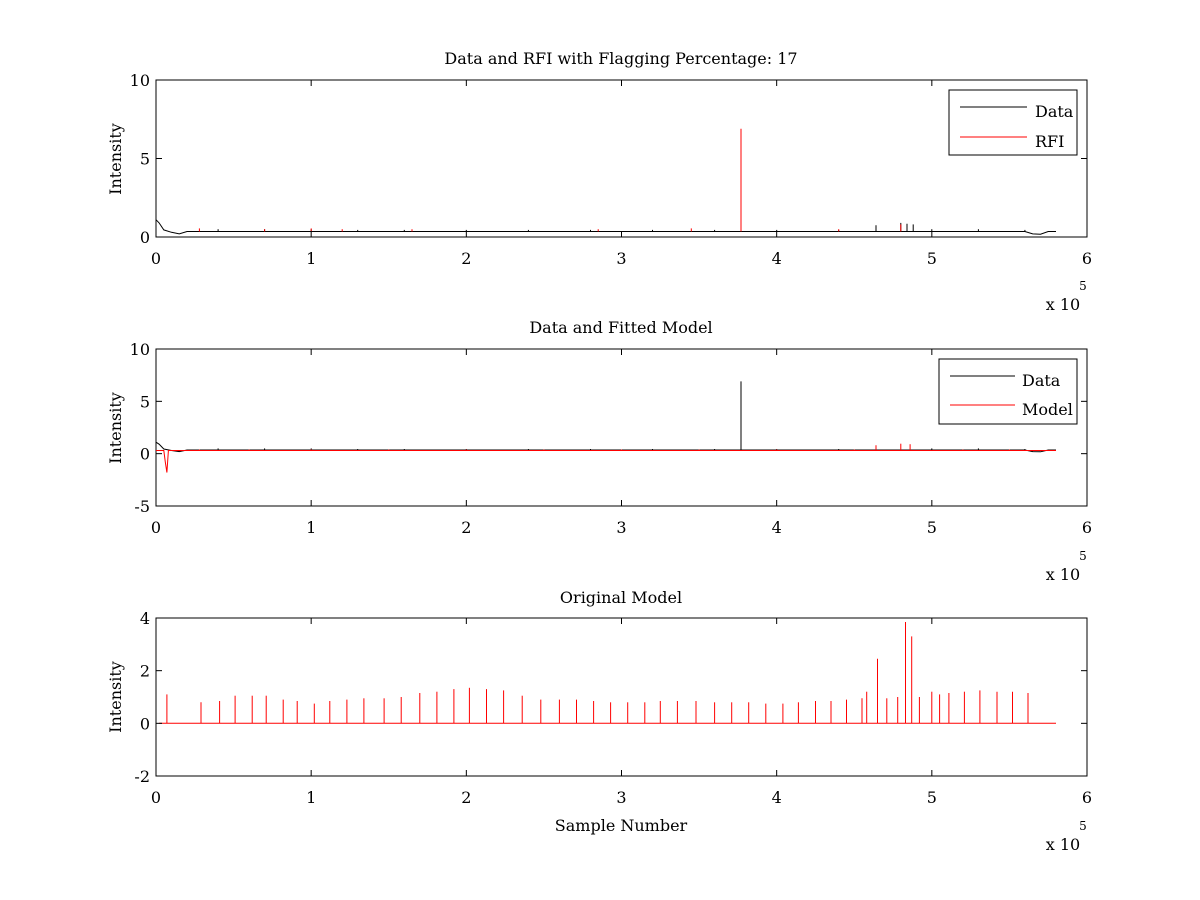  I want to click on series-data-line, so click(605, 227).